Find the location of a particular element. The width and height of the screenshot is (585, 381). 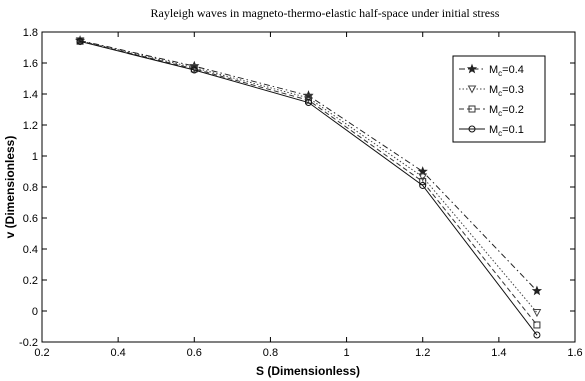

x-tick-label: 1.2 is located at coordinates (422, 353).